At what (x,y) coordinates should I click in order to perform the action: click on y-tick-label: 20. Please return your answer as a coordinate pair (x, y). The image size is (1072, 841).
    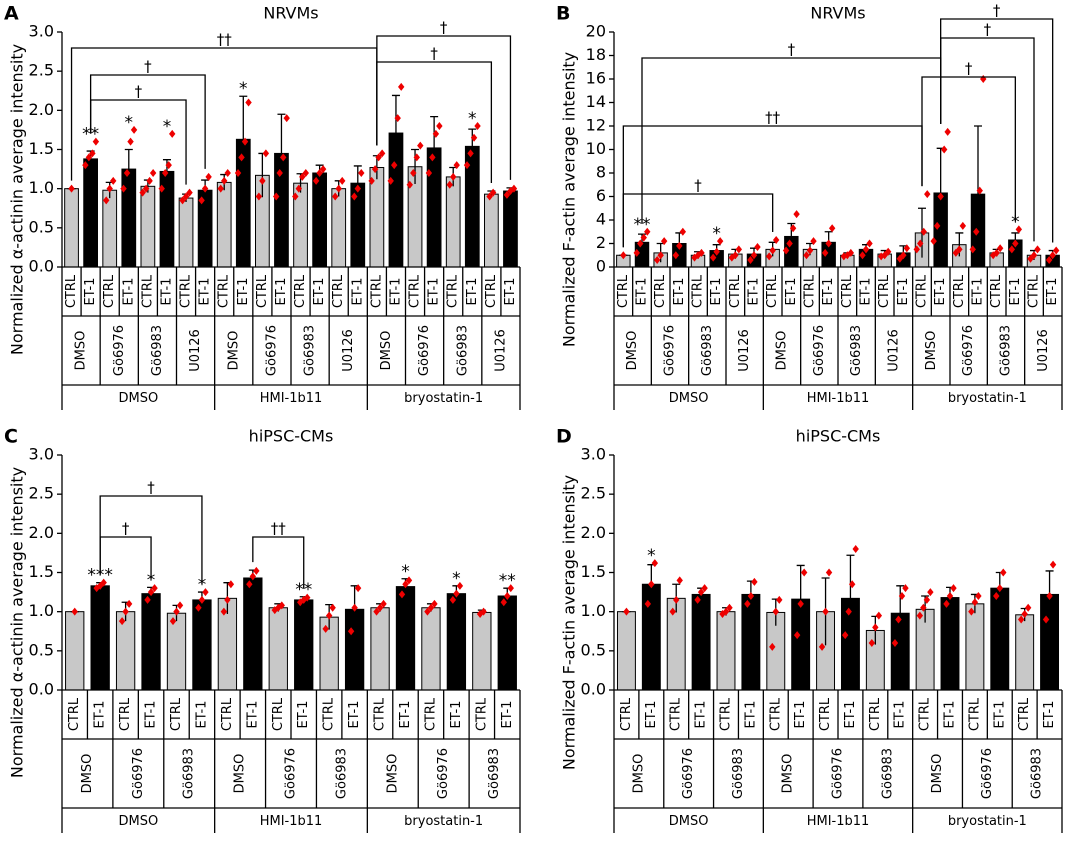
    Looking at the image, I should click on (596, 31).